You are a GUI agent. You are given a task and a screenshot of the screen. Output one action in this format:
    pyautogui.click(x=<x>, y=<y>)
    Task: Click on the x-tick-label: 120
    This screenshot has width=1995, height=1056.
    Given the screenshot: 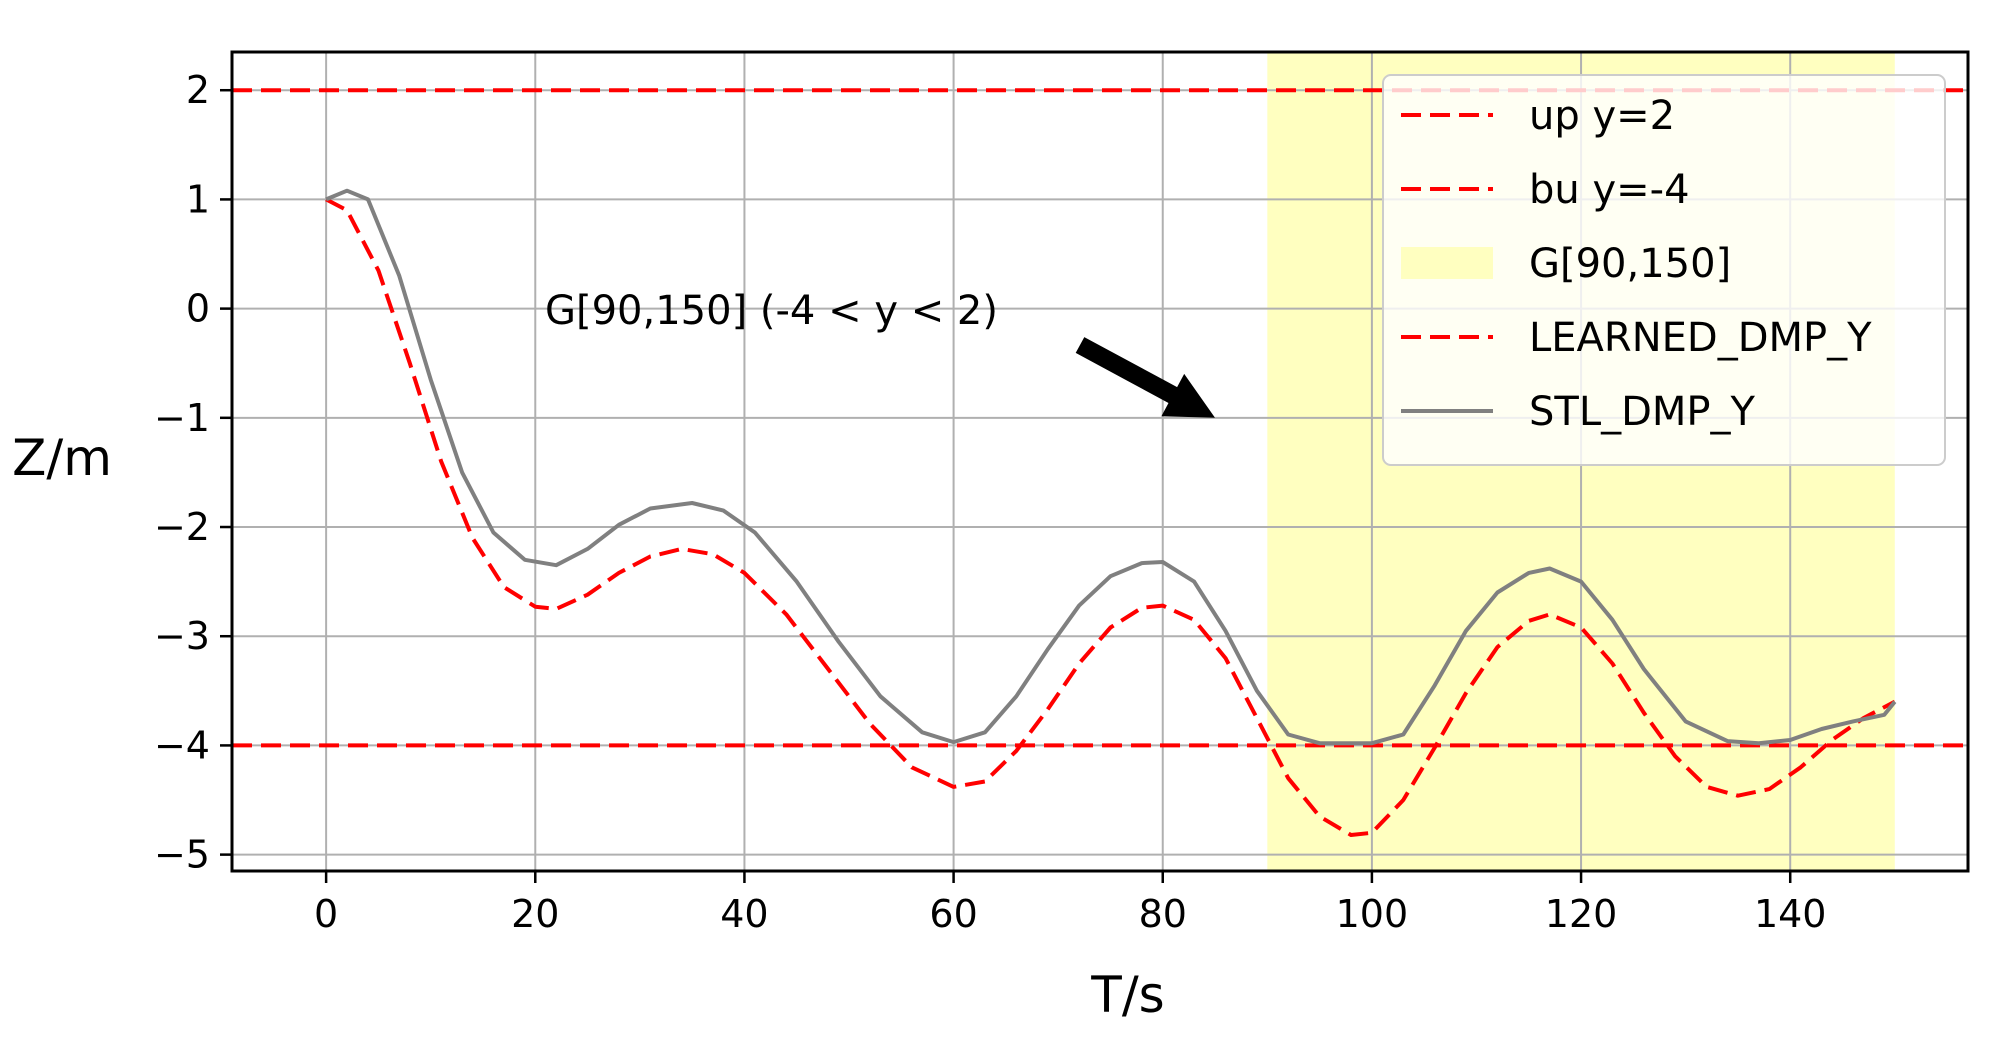 What is the action you would take?
    pyautogui.click(x=1581, y=914)
    